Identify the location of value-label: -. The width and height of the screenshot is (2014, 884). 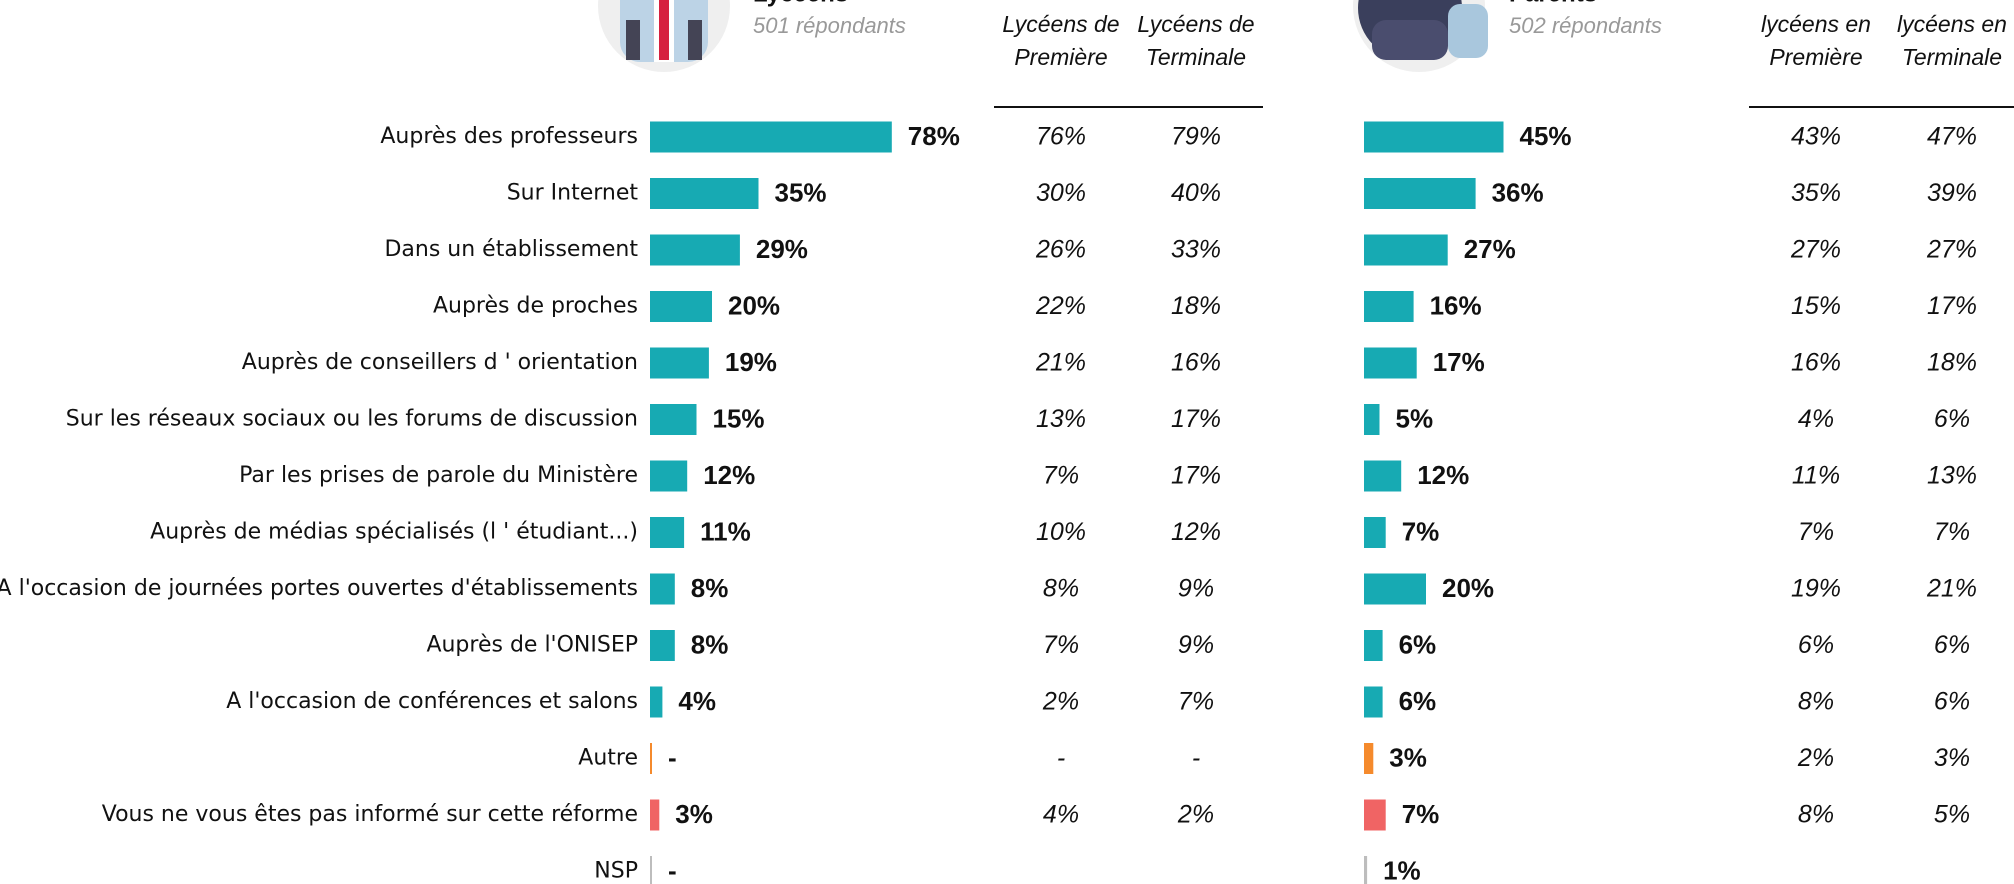
(672, 869).